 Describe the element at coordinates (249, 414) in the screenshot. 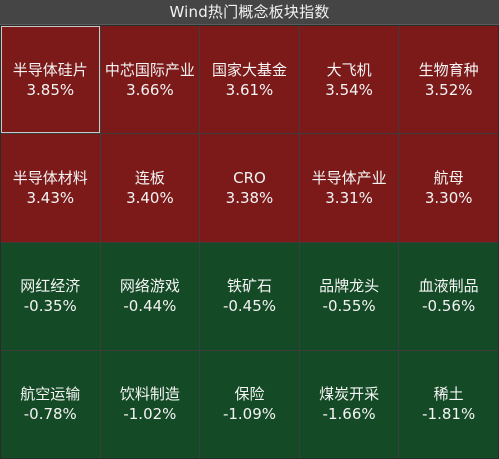

I see `concept-change-percent: -1.09%` at that location.